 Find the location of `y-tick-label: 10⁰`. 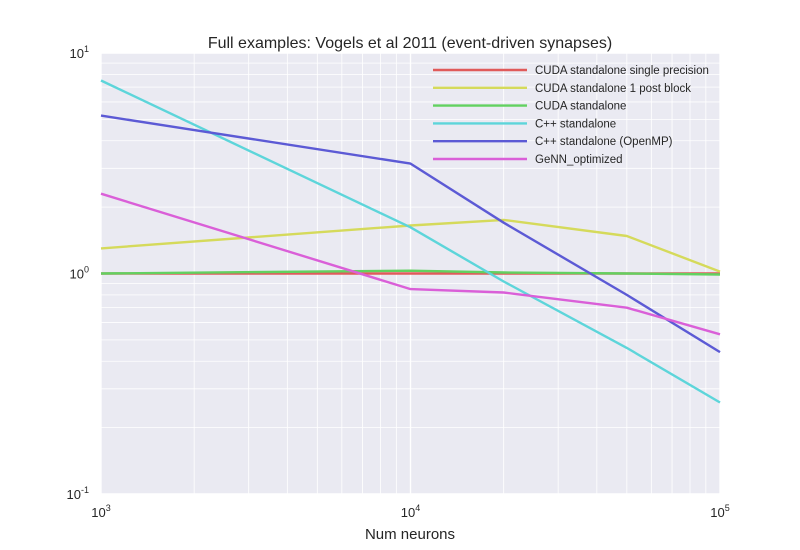

y-tick-label: 10⁰ is located at coordinates (79, 273).